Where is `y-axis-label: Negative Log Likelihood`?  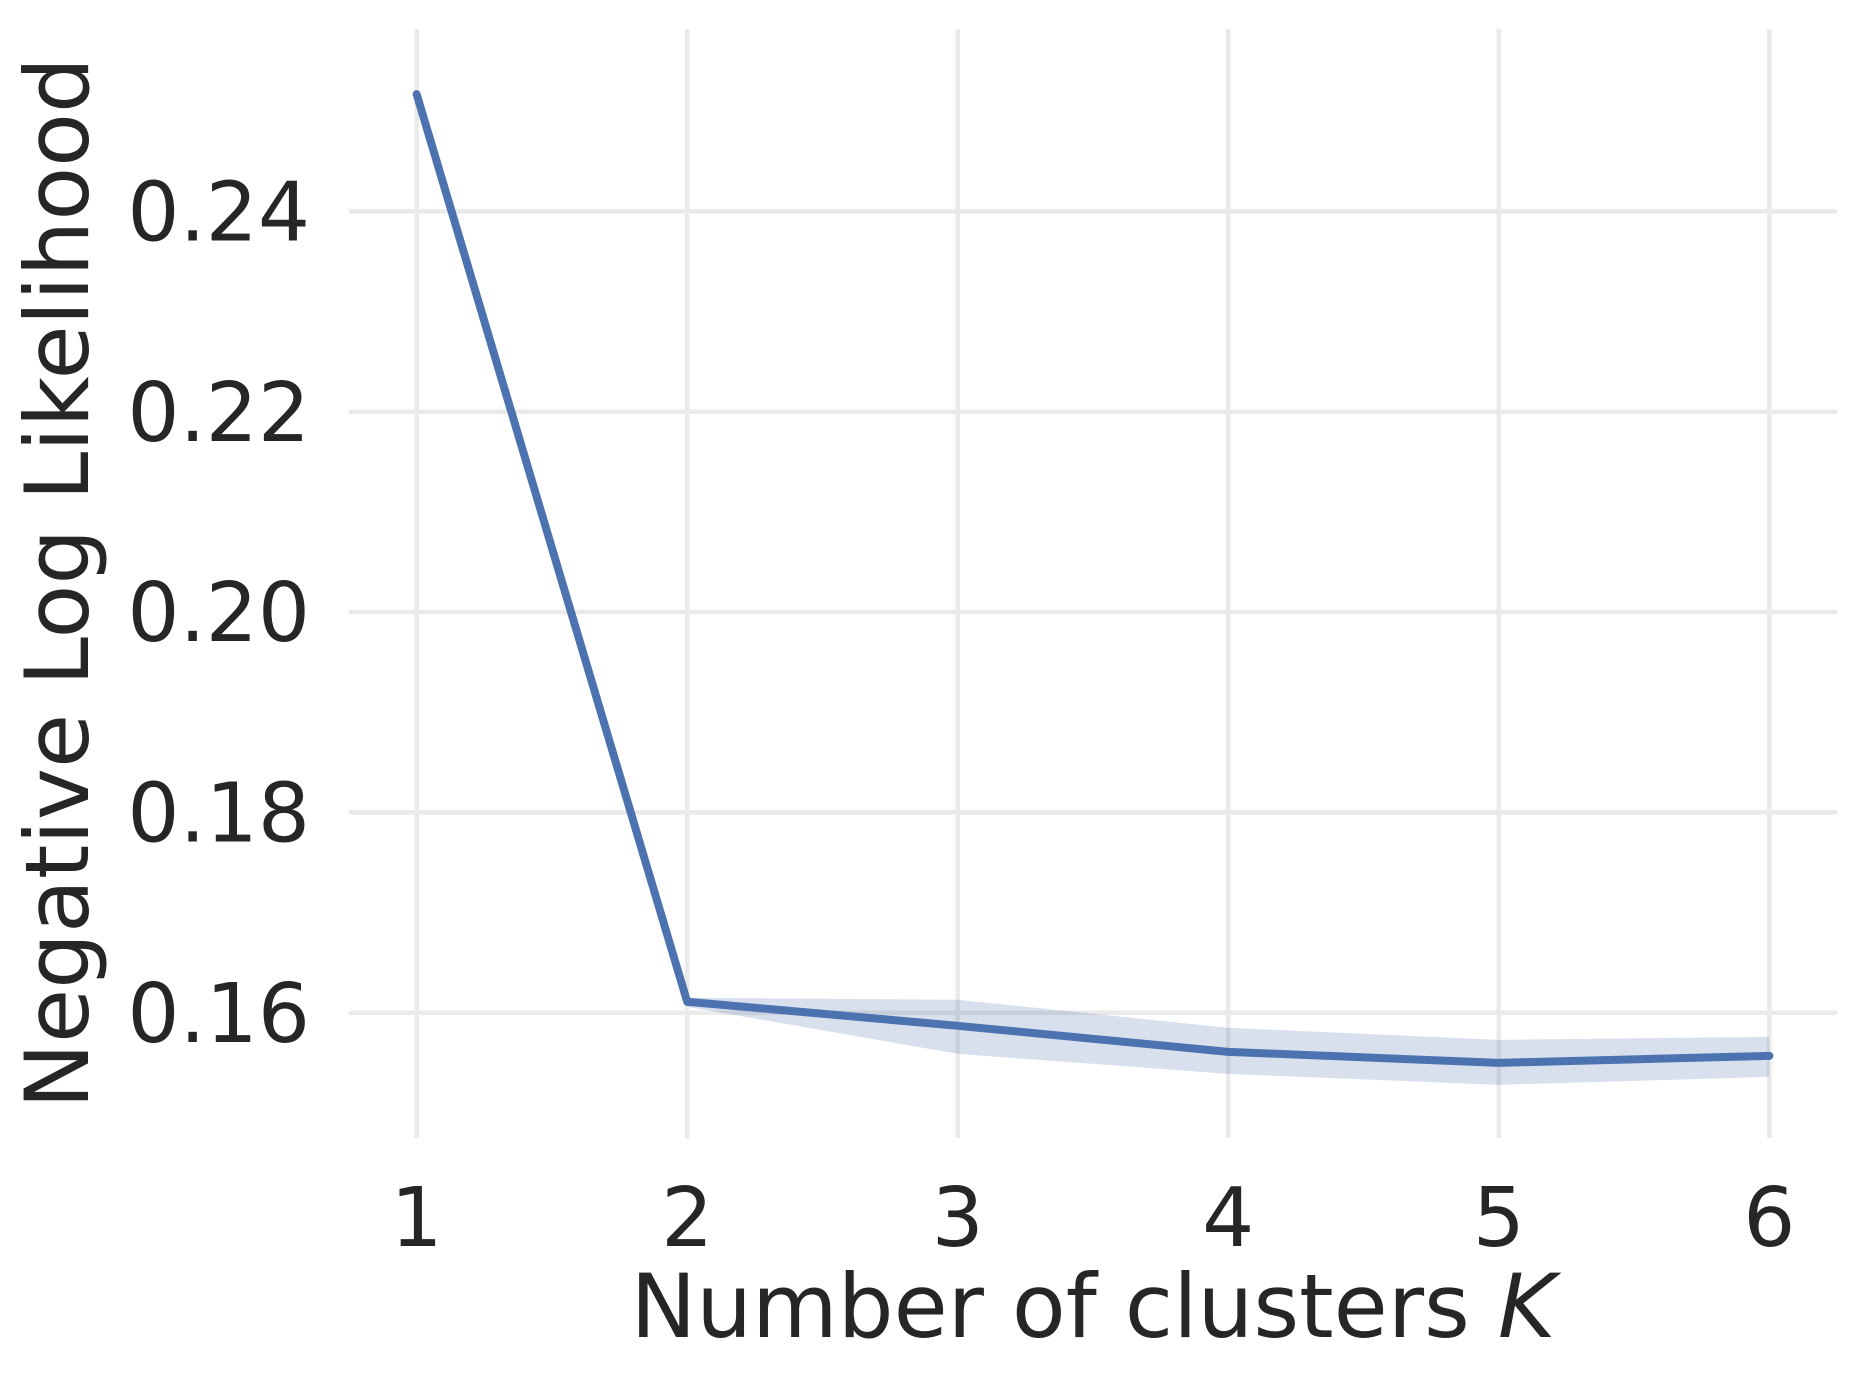
y-axis-label: Negative Log Likelihood is located at coordinates (57, 583).